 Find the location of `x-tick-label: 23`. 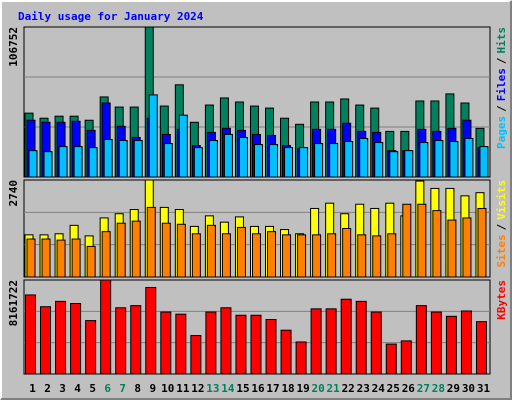

x-tick-label: 23 is located at coordinates (363, 388).